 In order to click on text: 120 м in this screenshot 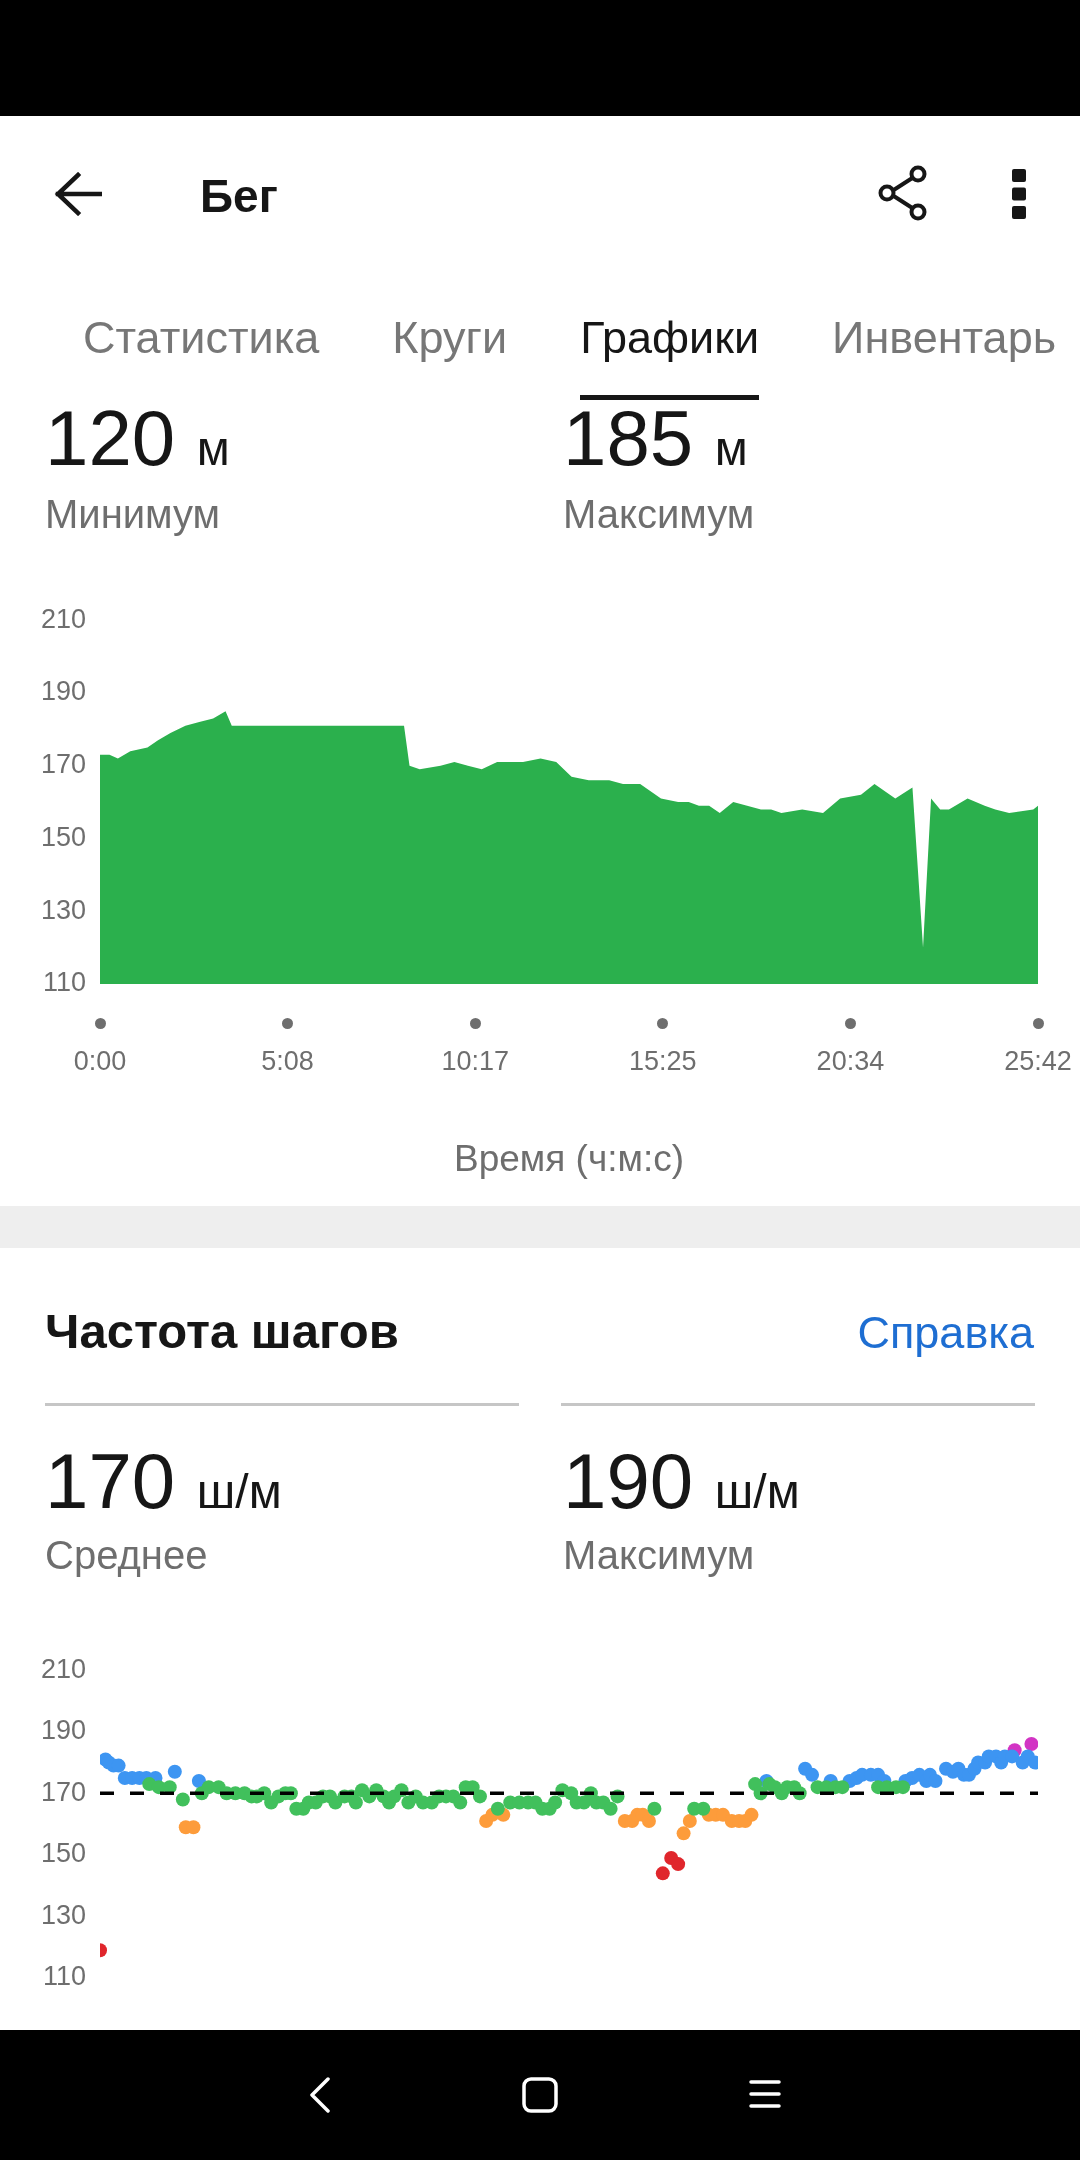, I will do `click(137, 439)`.